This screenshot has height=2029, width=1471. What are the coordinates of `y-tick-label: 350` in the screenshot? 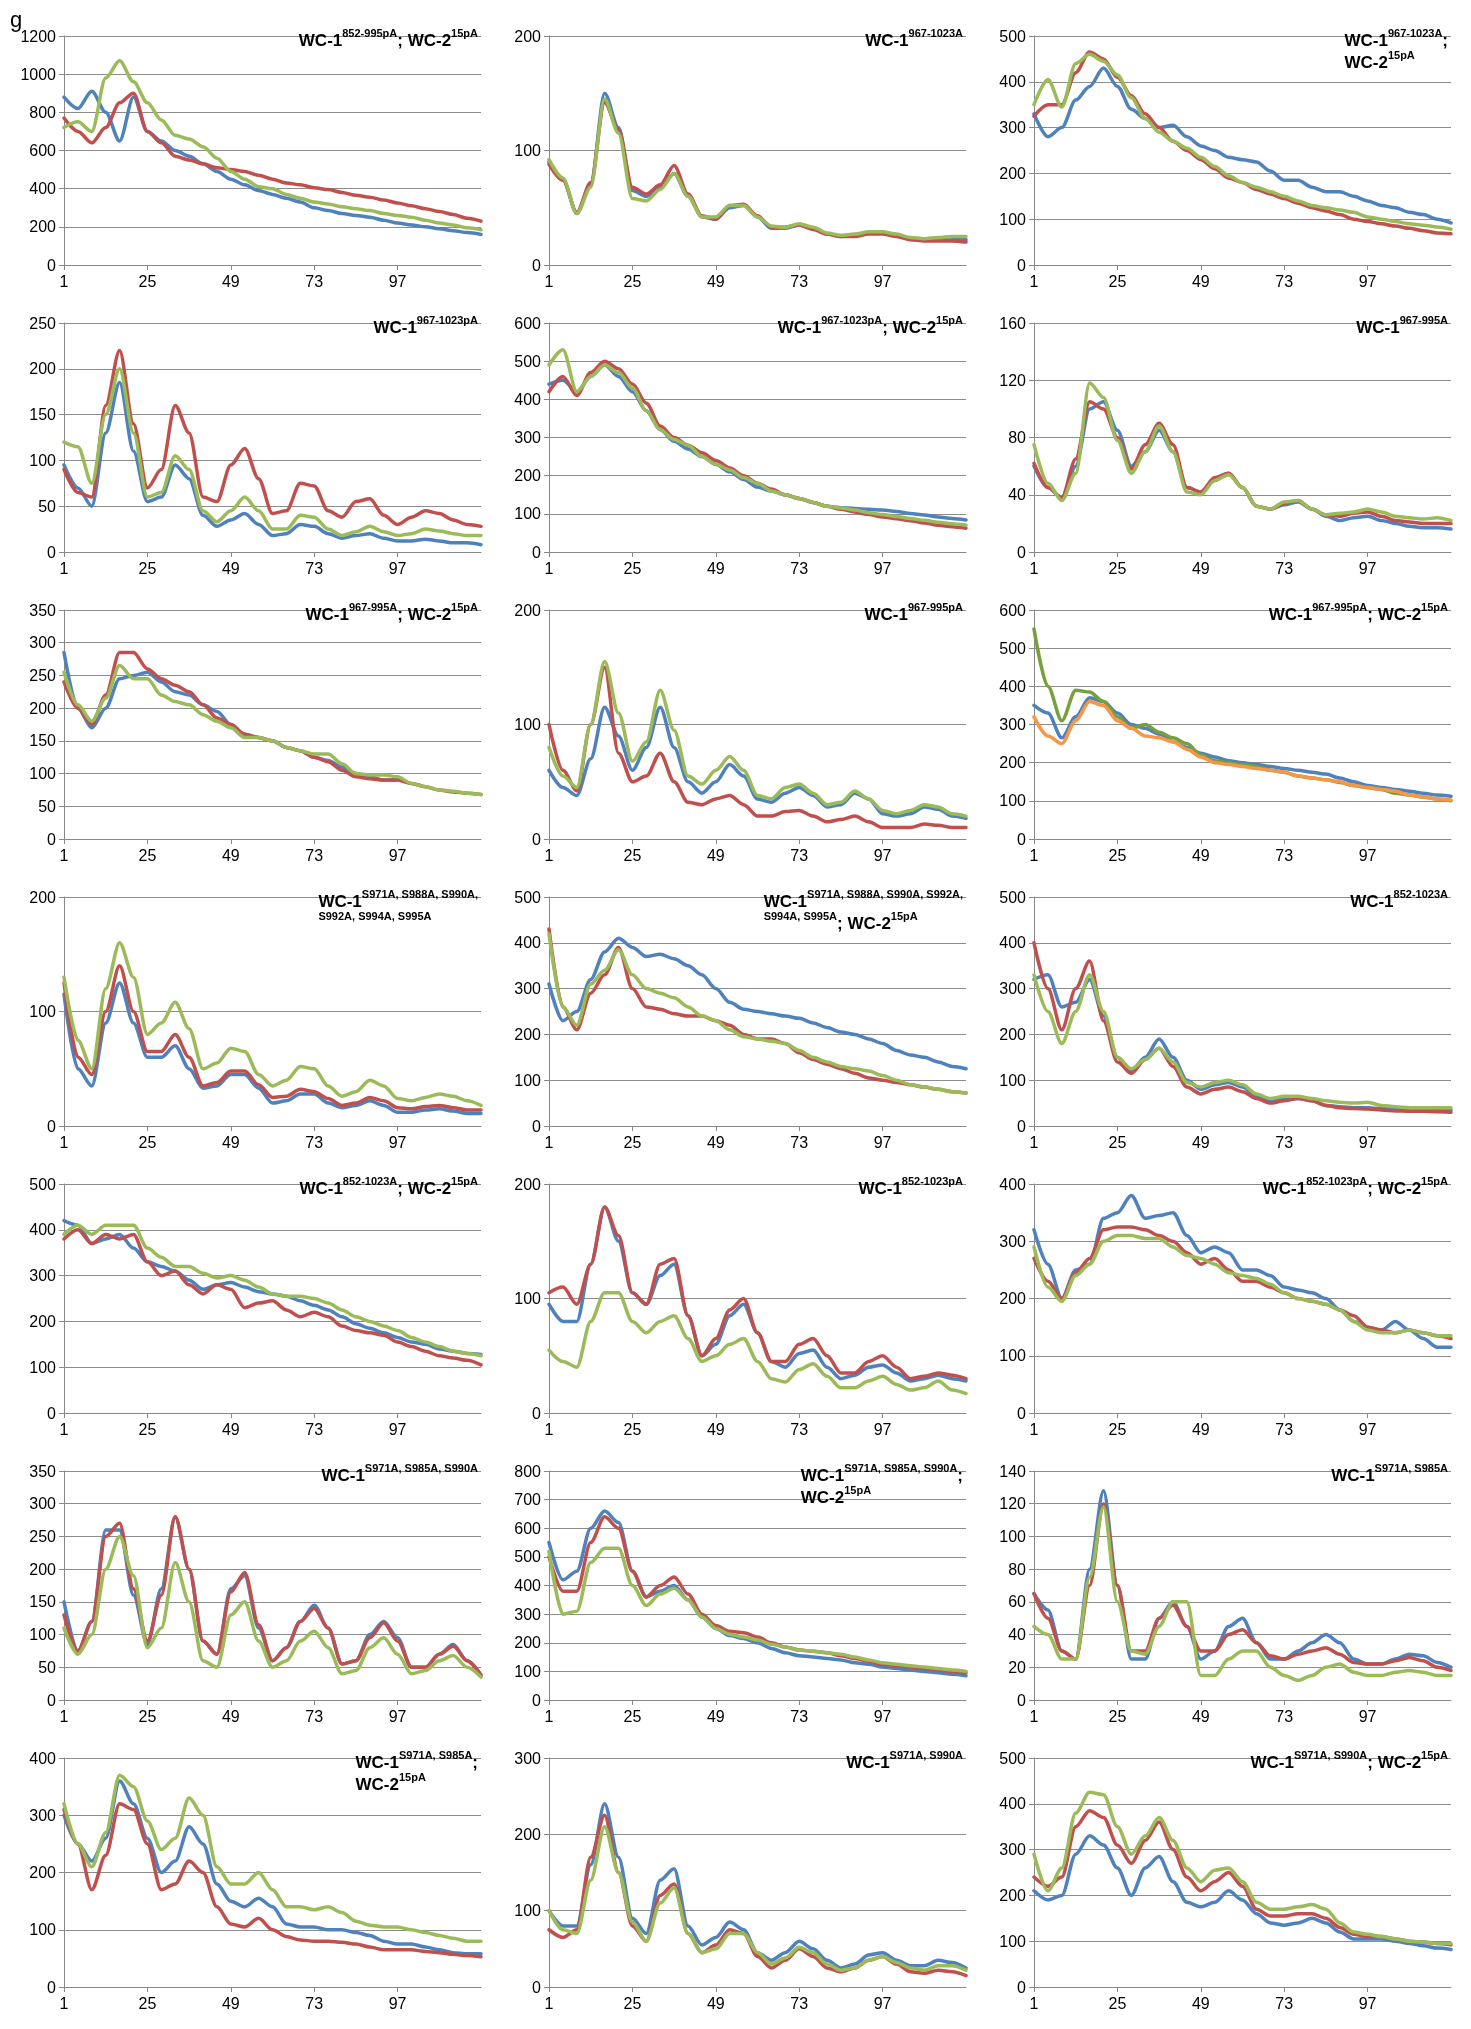 It's located at (43, 610).